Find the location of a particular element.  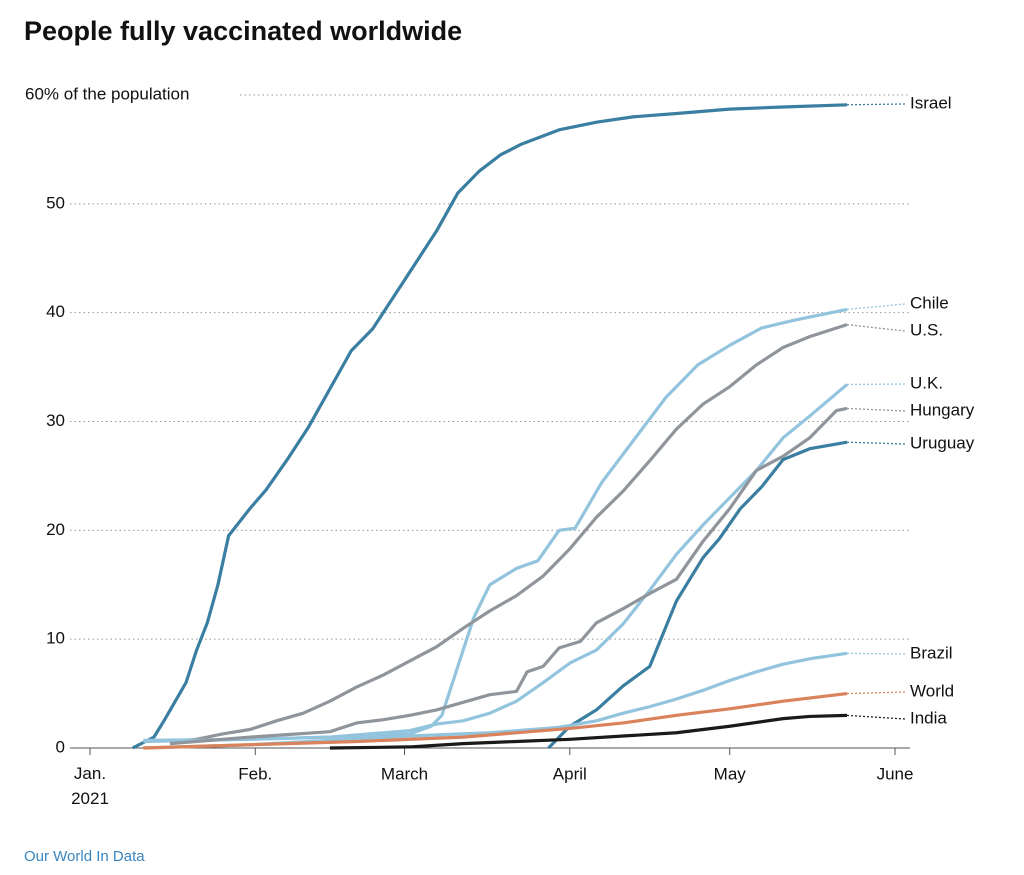

series-label: Hungary is located at coordinates (942, 409).